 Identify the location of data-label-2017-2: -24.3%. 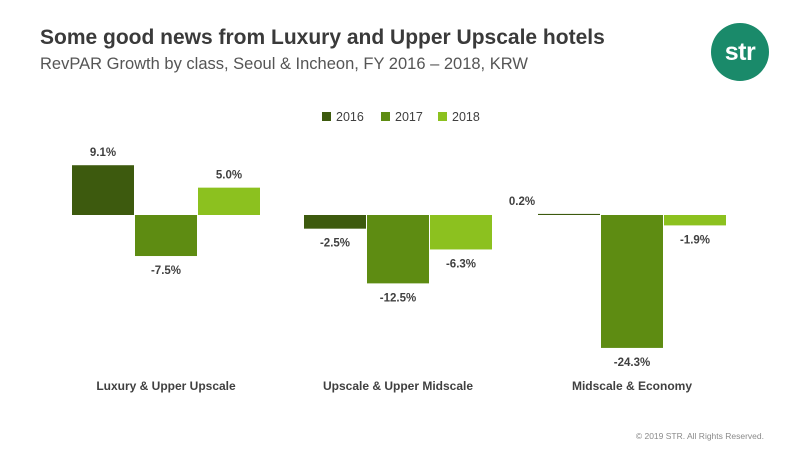
(632, 363).